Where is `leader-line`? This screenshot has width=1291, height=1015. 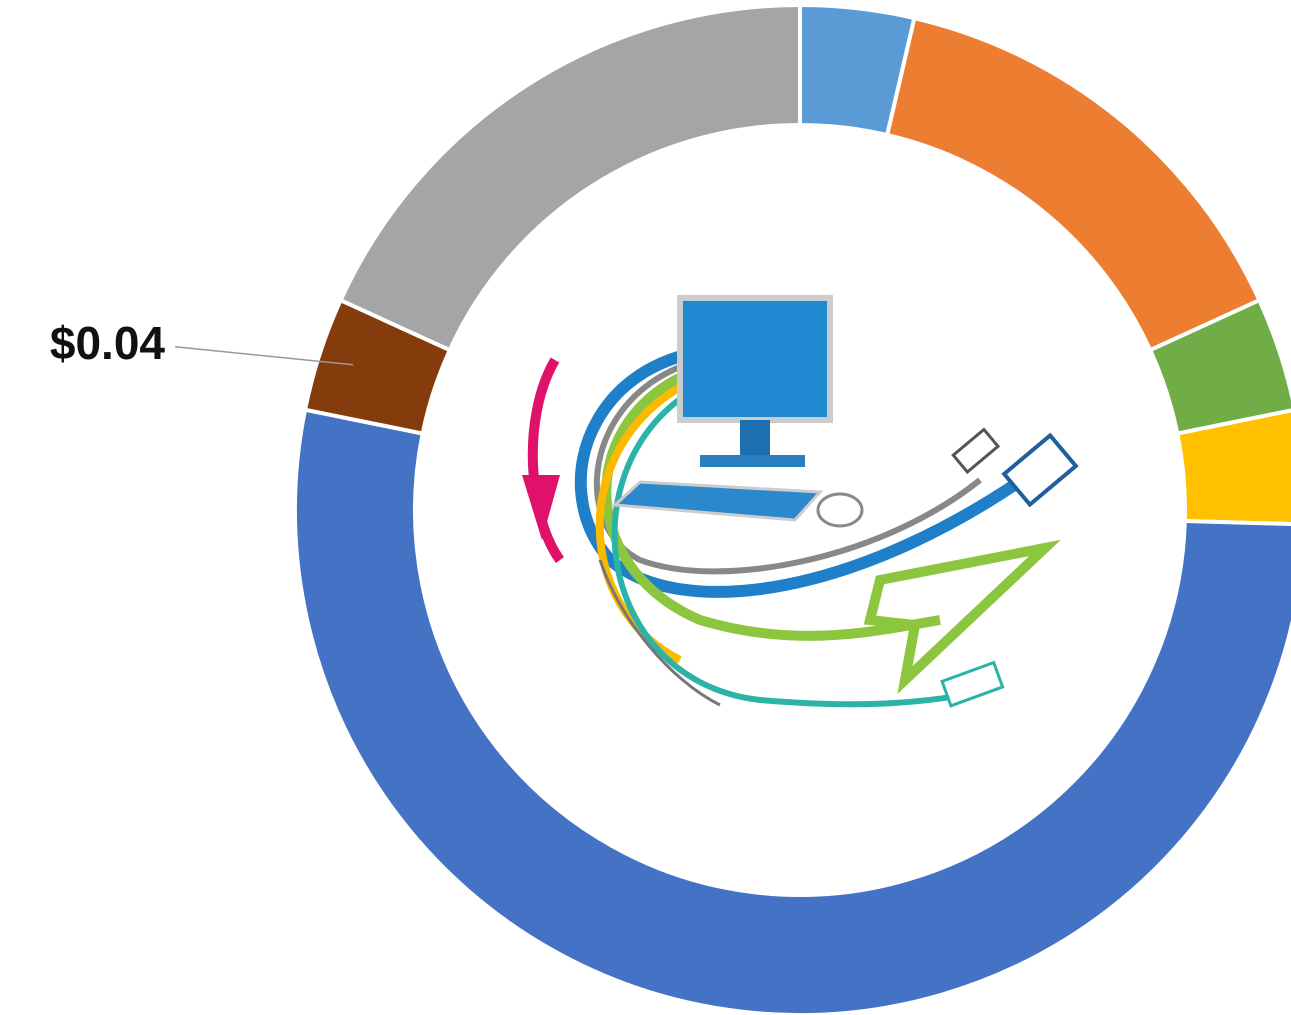
leader-line is located at coordinates (264, 356).